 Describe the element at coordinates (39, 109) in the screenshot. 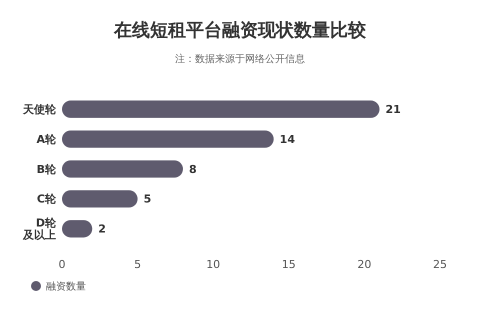

I see `y-tick-label: 天使轮` at that location.